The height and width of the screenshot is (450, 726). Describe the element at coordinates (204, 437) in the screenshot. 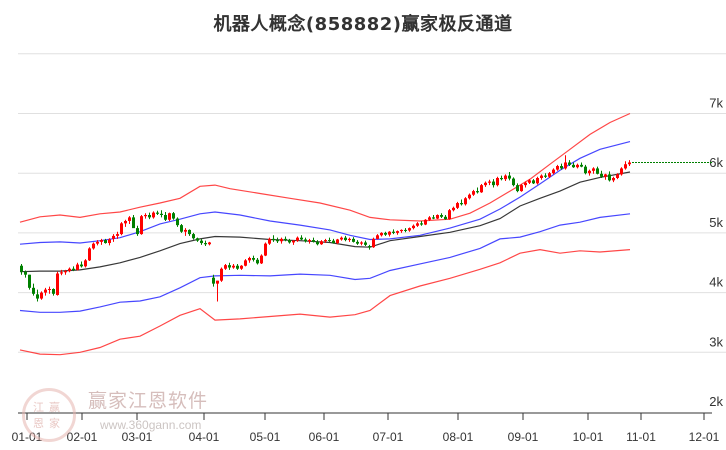

I see `x-tick-label: 04-01` at that location.